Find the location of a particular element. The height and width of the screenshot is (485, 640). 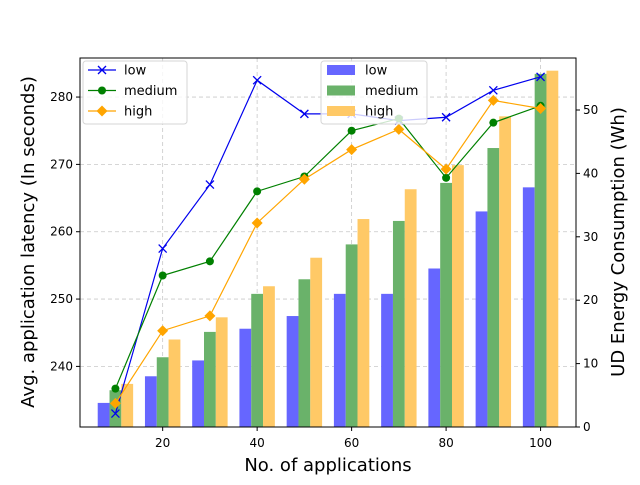

y-right-tick-label: 0 is located at coordinates (587, 427).